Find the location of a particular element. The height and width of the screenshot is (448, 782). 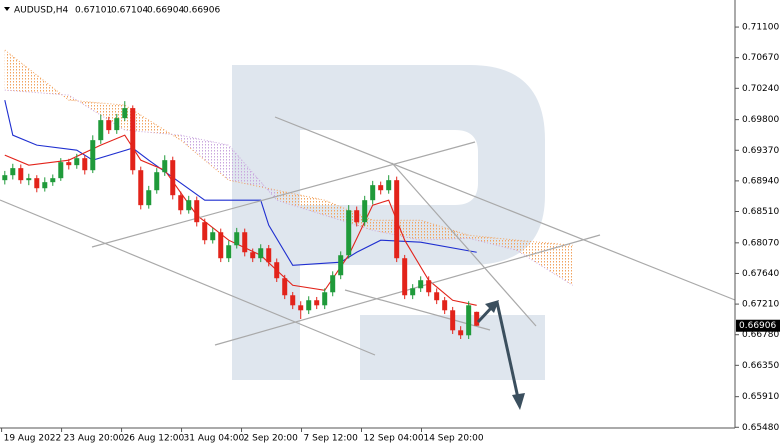

y-tick-label: 0.66780 is located at coordinates (760, 335).